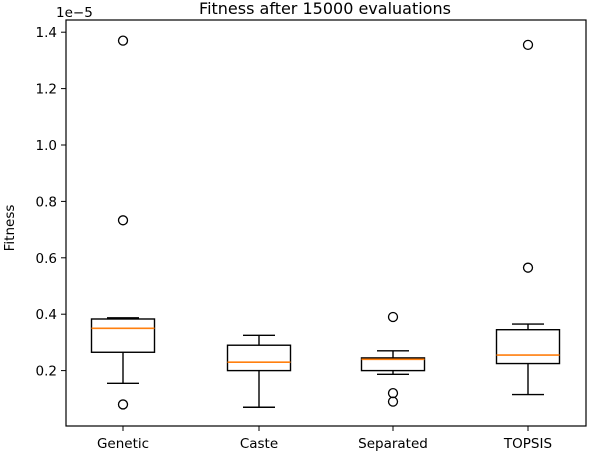 This screenshot has height=452, width=596. What do you see at coordinates (74, 13) in the screenshot?
I see `y-scale-label: 1e−5` at bounding box center [74, 13].